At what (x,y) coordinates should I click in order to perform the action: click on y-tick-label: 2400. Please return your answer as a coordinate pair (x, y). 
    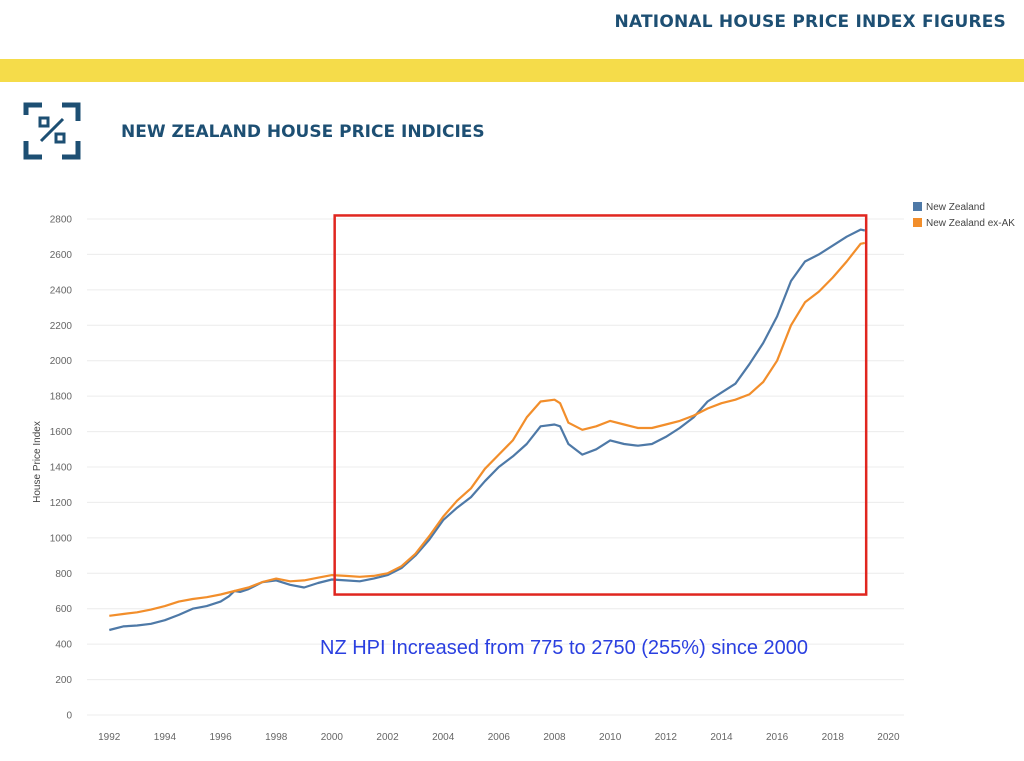
    Looking at the image, I should click on (61, 290).